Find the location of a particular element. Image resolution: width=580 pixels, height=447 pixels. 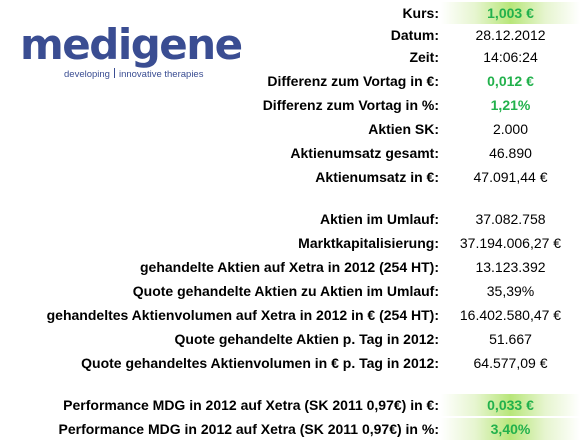

row-value: 35,39% is located at coordinates (510, 291).